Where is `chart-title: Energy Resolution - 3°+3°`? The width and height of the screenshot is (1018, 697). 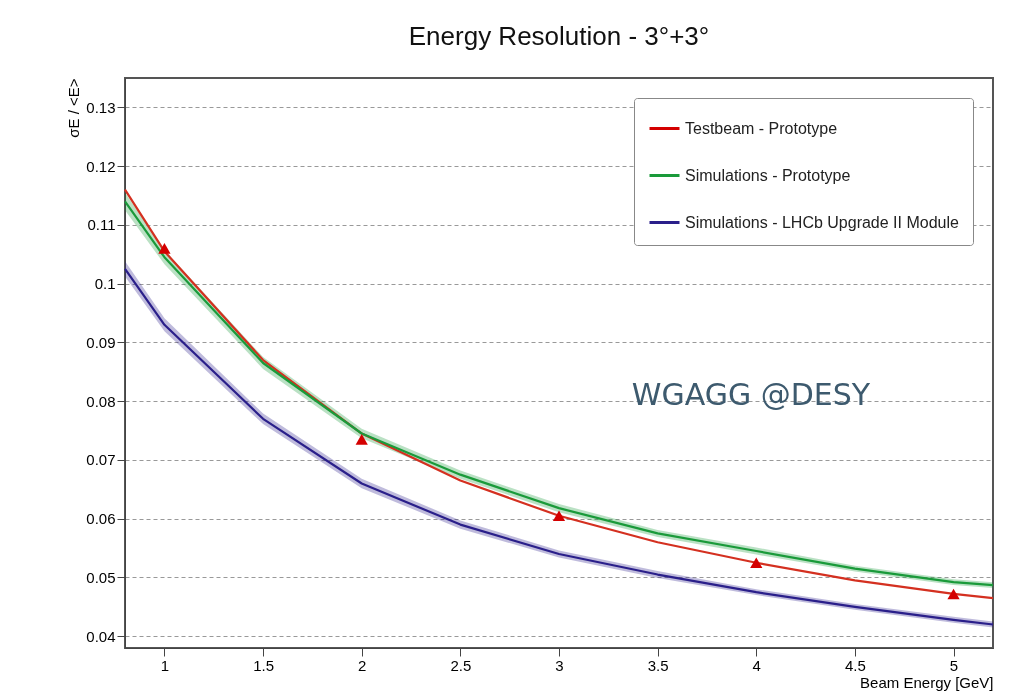
chart-title: Energy Resolution - 3°+3° is located at coordinates (559, 36).